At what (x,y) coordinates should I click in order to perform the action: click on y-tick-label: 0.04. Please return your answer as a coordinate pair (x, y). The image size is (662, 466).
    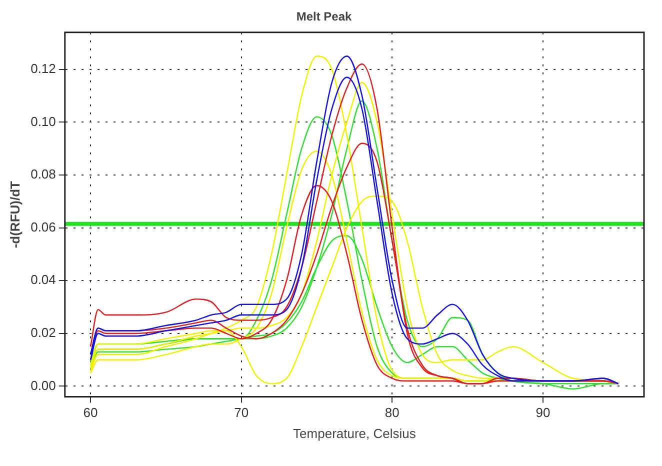
    Looking at the image, I should click on (43, 280).